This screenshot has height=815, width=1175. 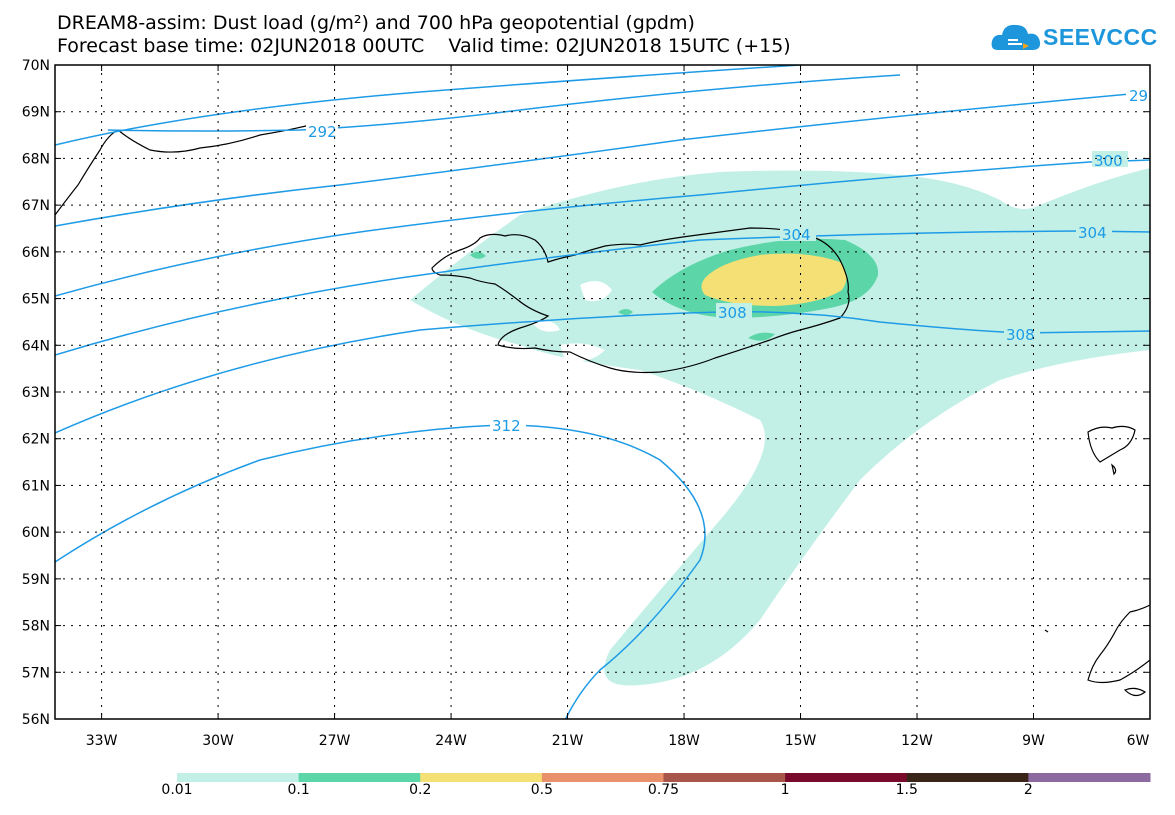 I want to click on hebrides-small-isle, so click(x=1046, y=631).